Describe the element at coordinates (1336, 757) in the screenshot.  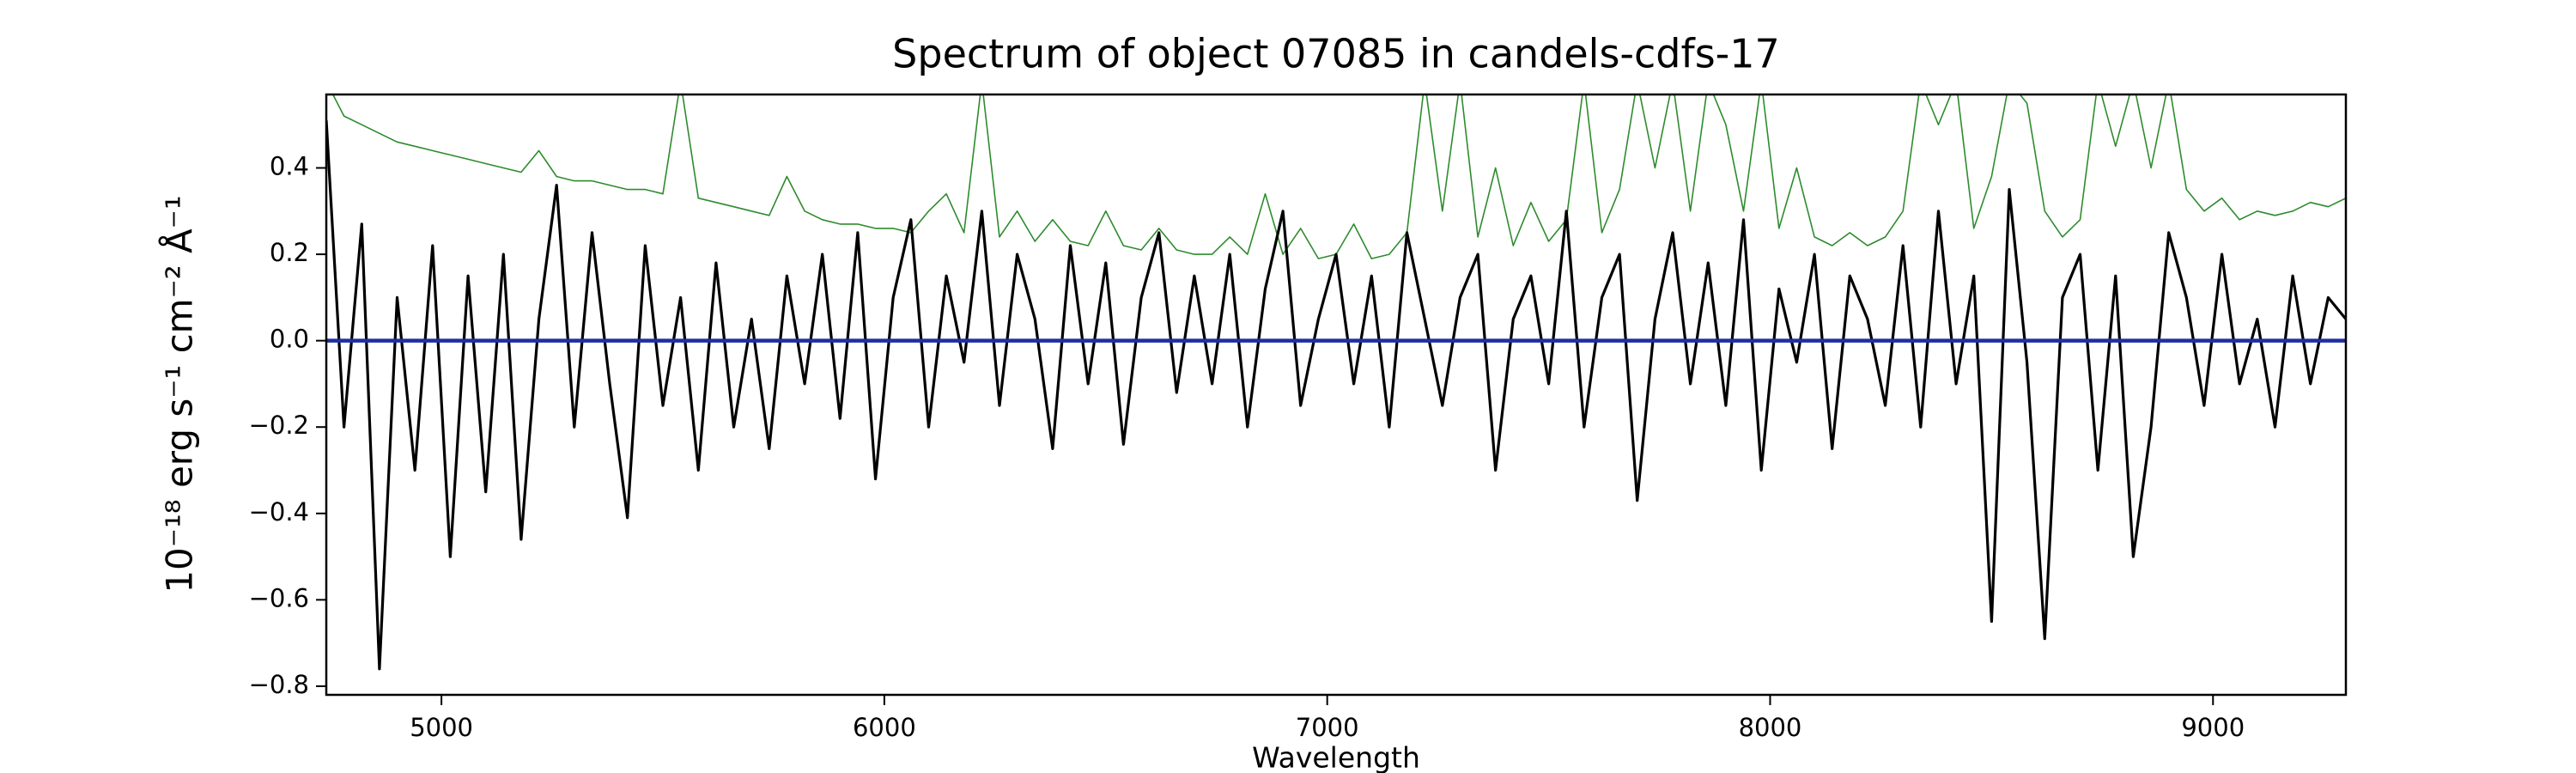
I see `x-axis-label: Wavelength` at that location.